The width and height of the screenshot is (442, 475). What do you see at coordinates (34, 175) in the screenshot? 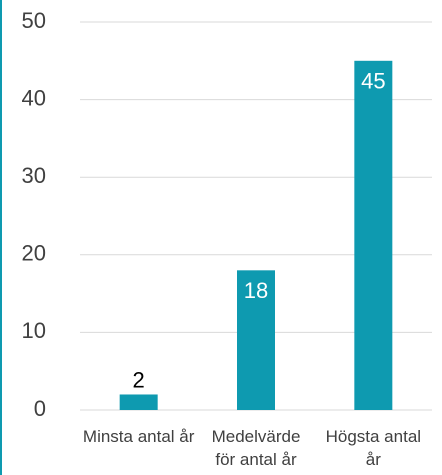
I see `y-tick-label: 30` at bounding box center [34, 175].